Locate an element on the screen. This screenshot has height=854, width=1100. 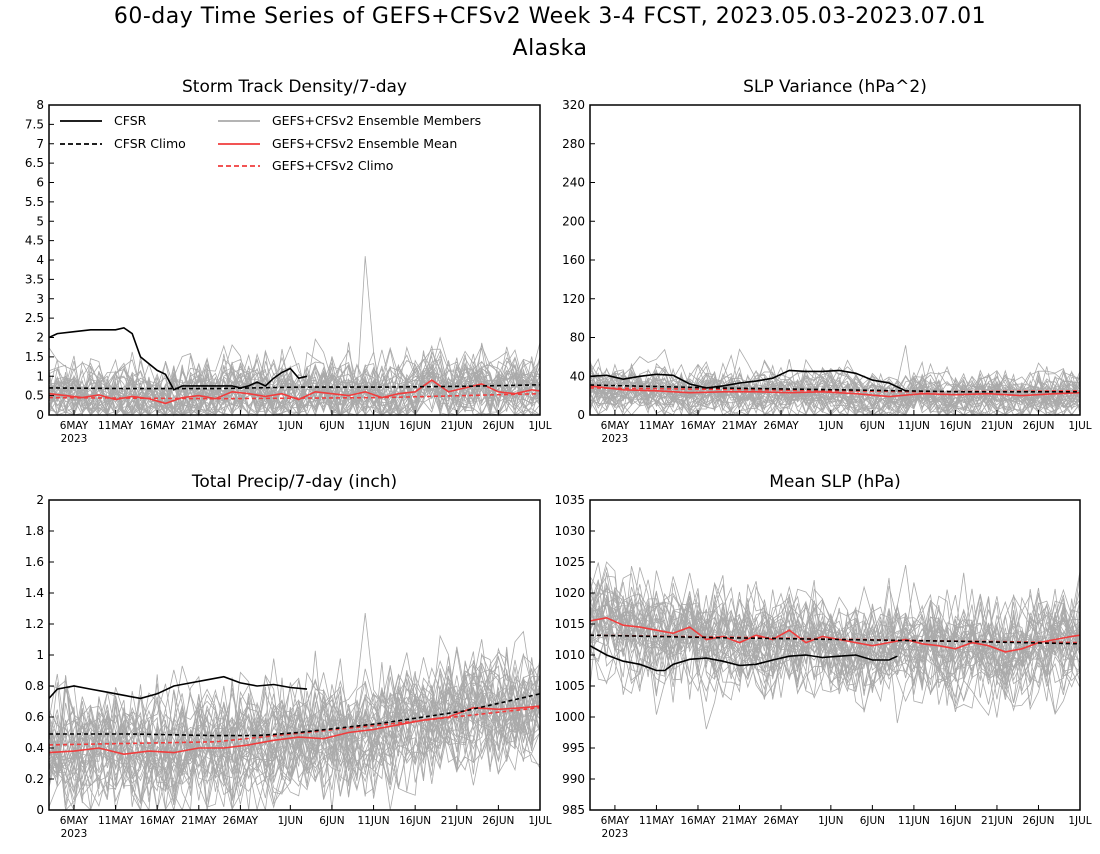
y-tick-label: 320 is located at coordinates (573, 105).